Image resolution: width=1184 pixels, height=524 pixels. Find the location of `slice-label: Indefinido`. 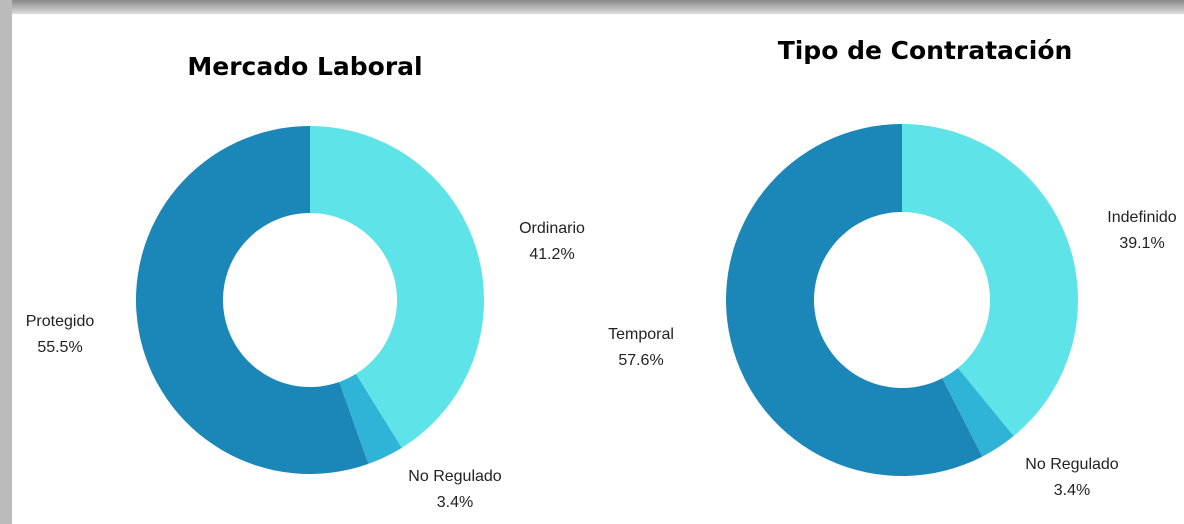

slice-label: Indefinido is located at coordinates (1141, 217).